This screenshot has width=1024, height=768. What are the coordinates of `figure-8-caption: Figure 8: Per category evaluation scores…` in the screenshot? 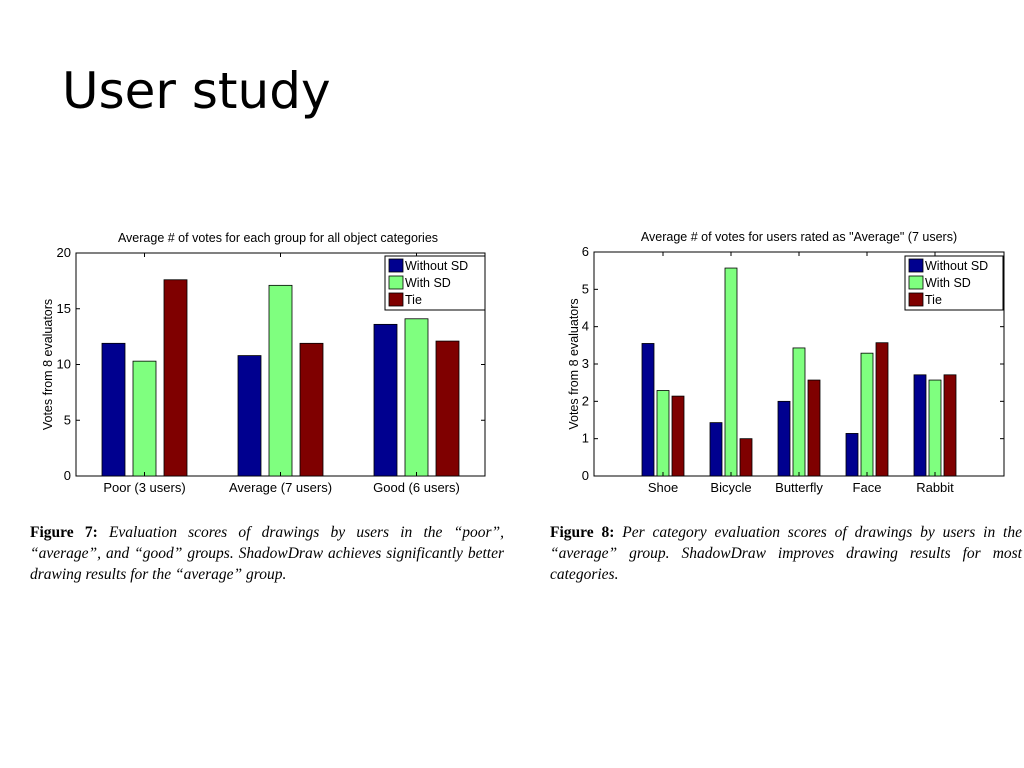 It's located at (786, 553).